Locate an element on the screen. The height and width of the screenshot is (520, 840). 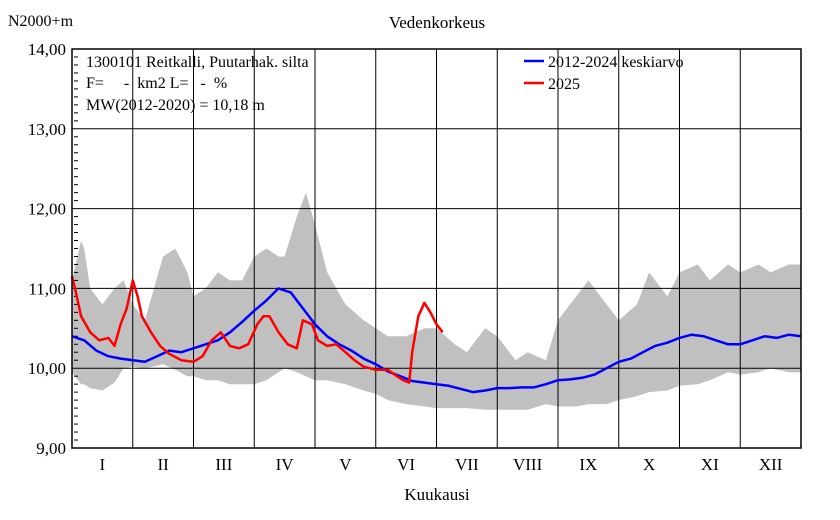
x-tick-label-month: IV is located at coordinates (285, 464).